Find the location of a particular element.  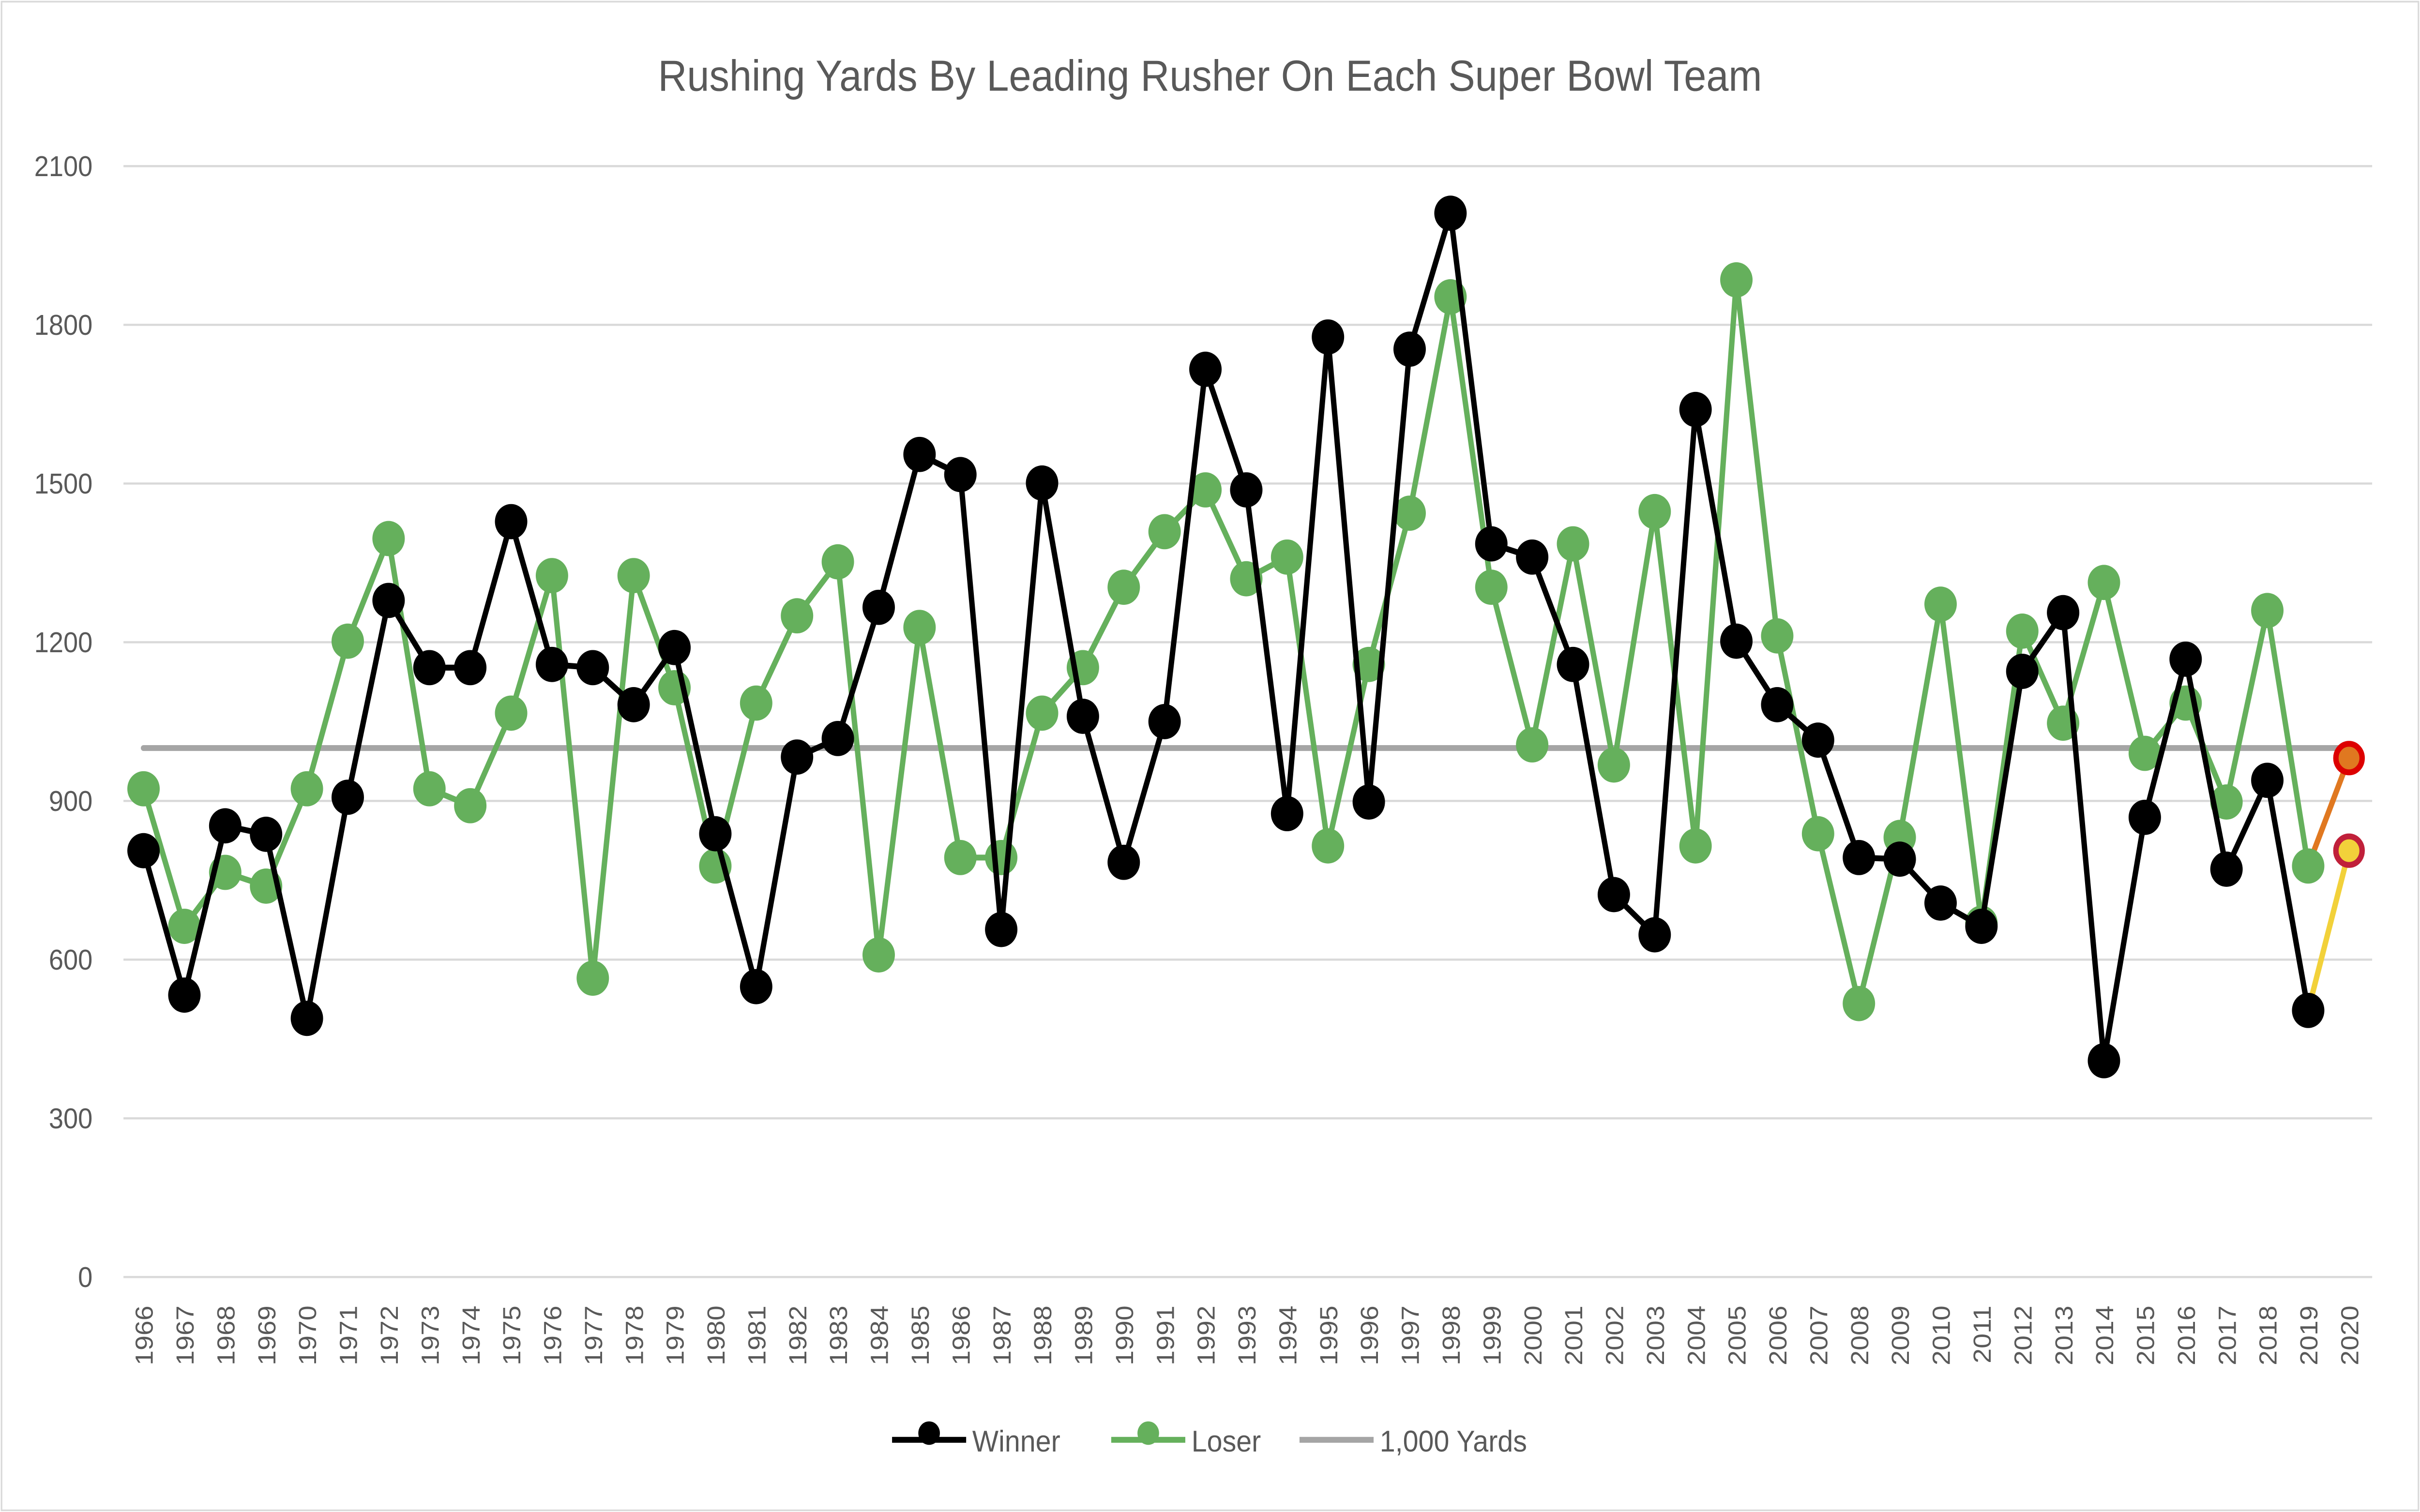

x-tick-label: 1993 is located at coordinates (1247, 1335).